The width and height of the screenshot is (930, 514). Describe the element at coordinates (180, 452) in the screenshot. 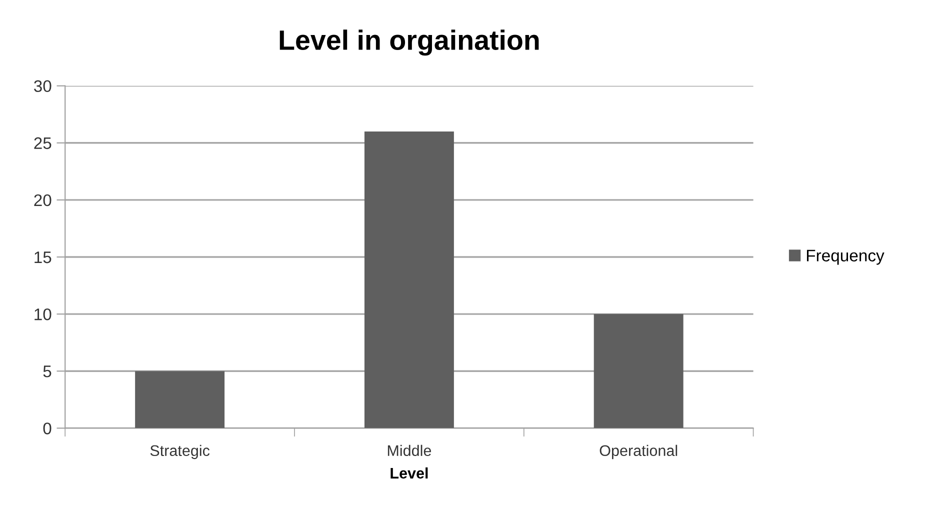

I see `x-tick-label: Strategic` at that location.